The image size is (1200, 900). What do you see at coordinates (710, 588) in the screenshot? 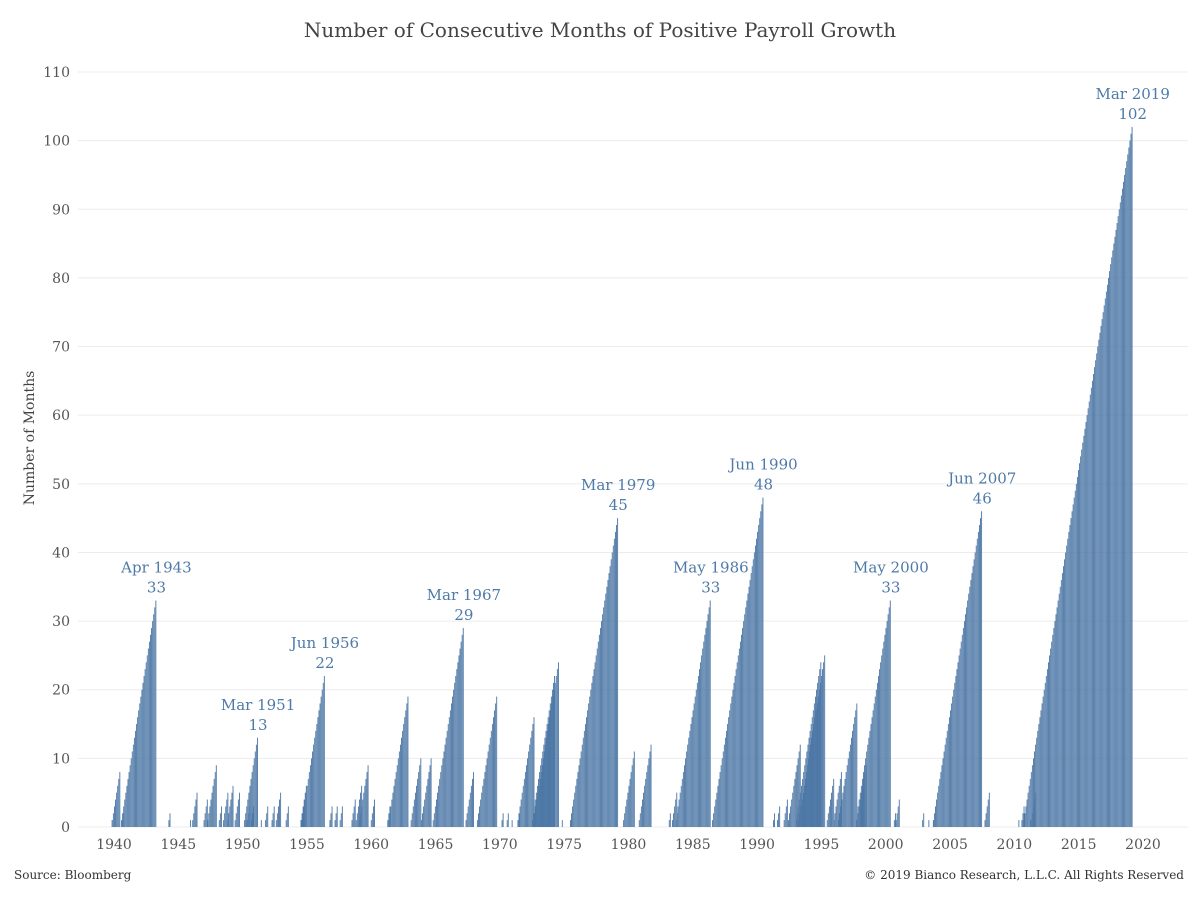
I see `annotation-value: 33` at bounding box center [710, 588].